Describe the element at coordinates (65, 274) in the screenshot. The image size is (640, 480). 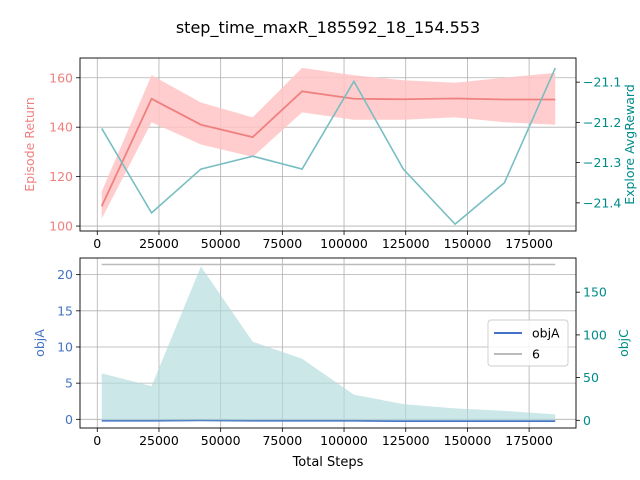
I see `y-left-tick-label: 20` at that location.